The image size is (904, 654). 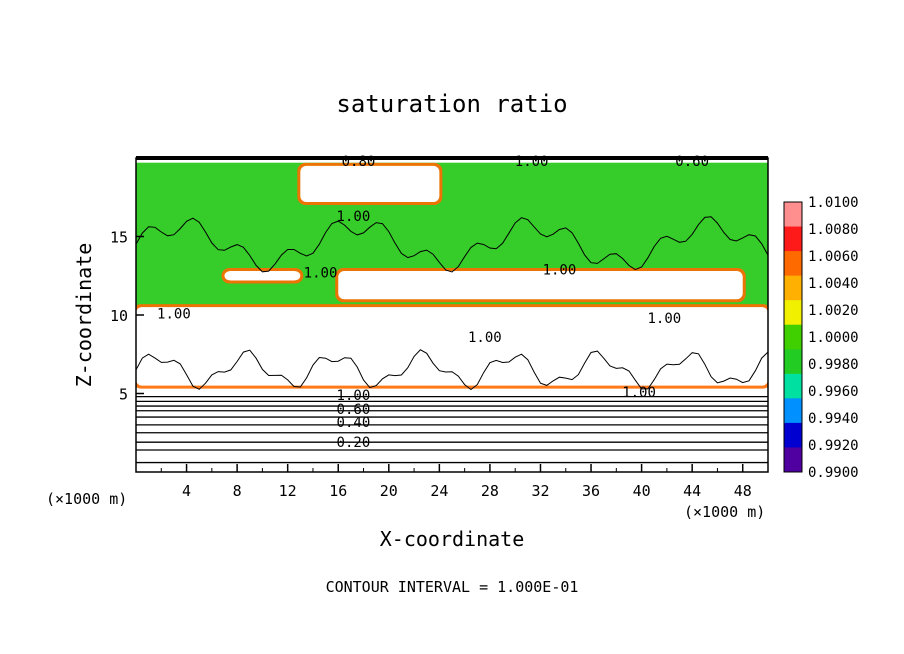 I want to click on contour-label-10: 1.00, so click(x=354, y=396).